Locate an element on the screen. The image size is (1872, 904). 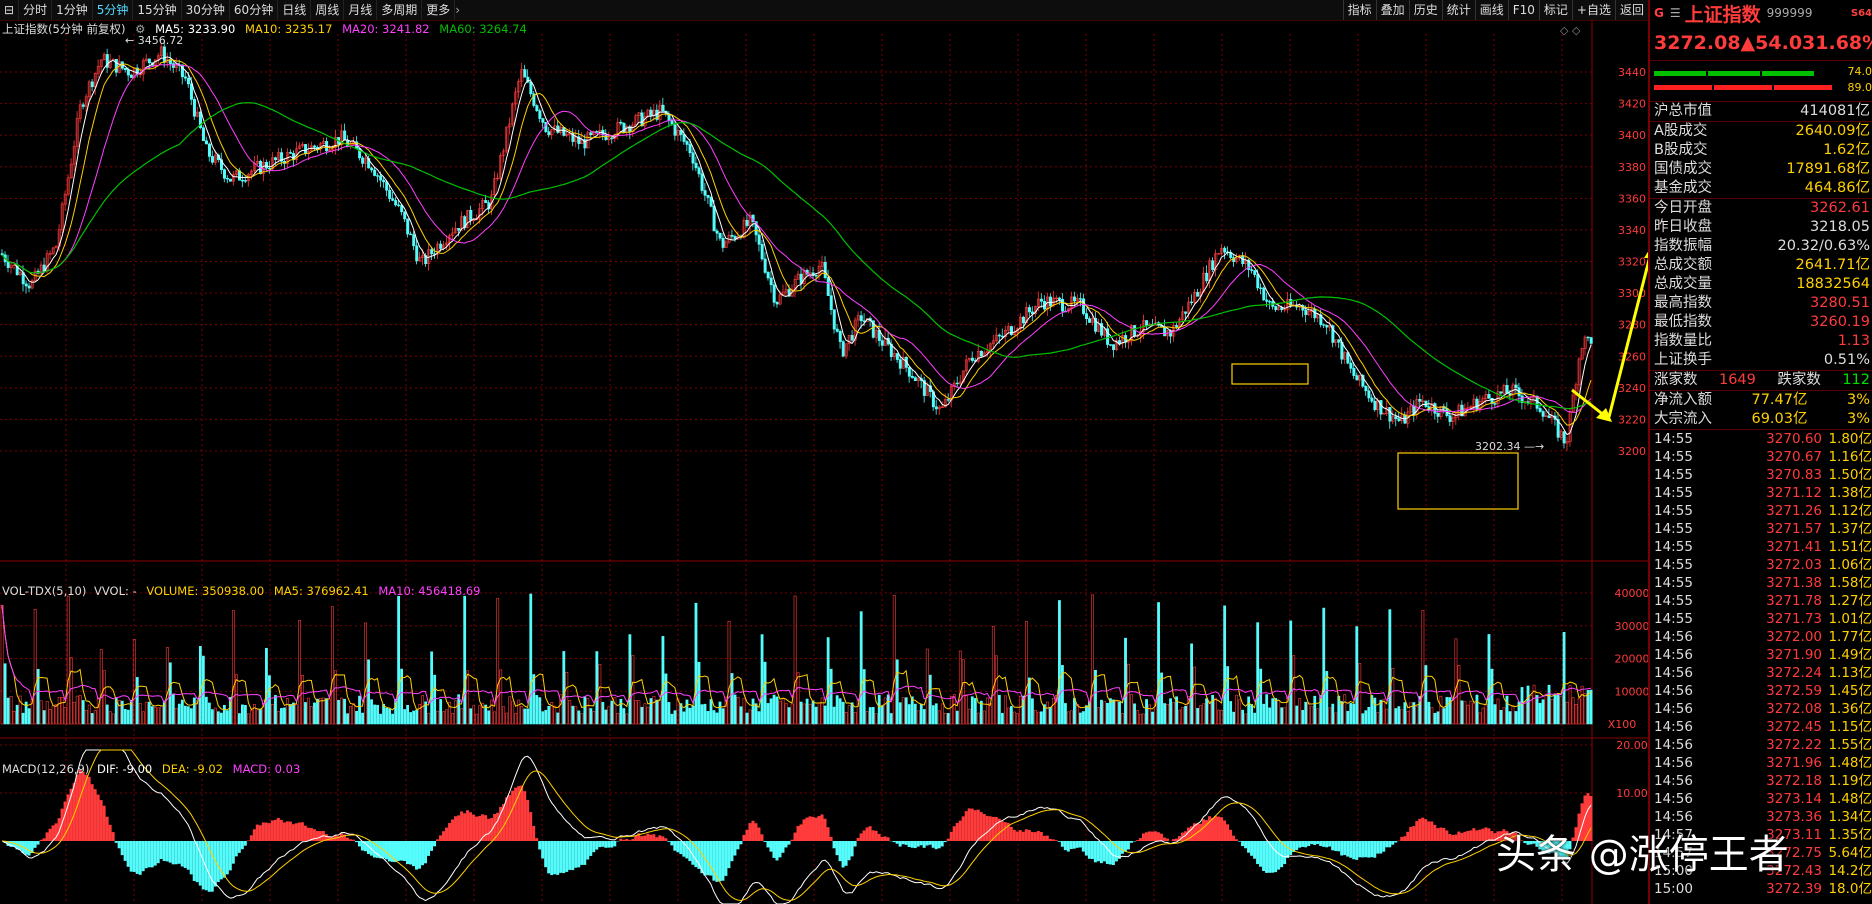
period-tab: 月线 is located at coordinates (361, 10).